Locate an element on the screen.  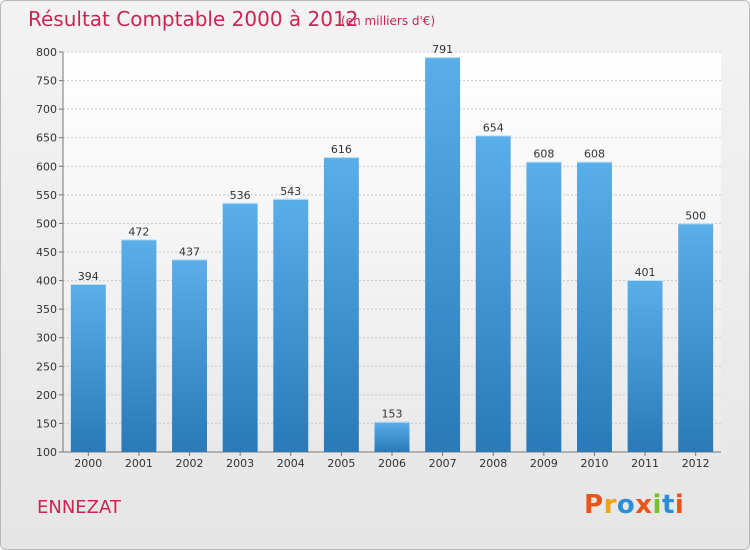
logo-letter: x is located at coordinates (644, 505).